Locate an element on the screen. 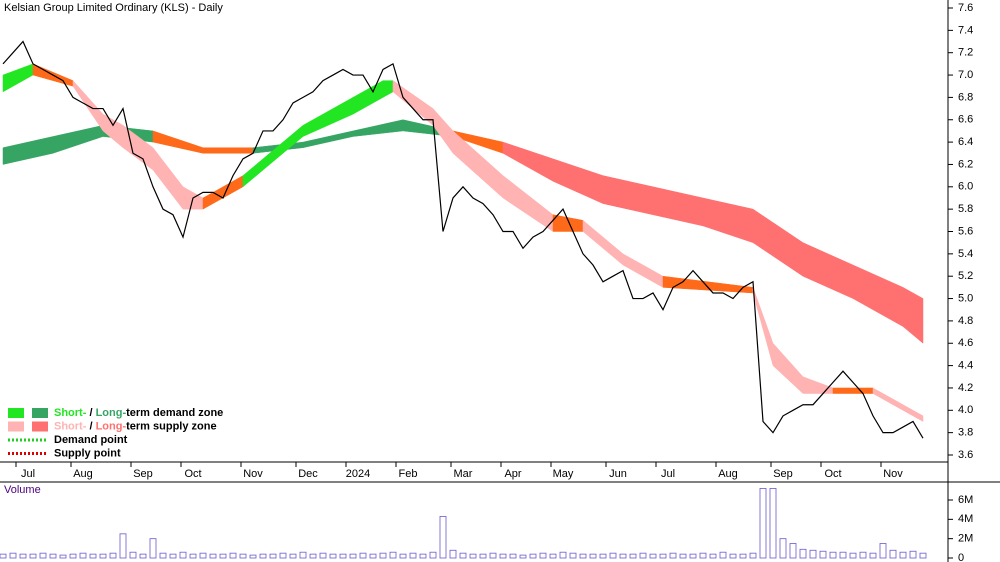  y-tick-label: 5.8 is located at coordinates (965, 209).